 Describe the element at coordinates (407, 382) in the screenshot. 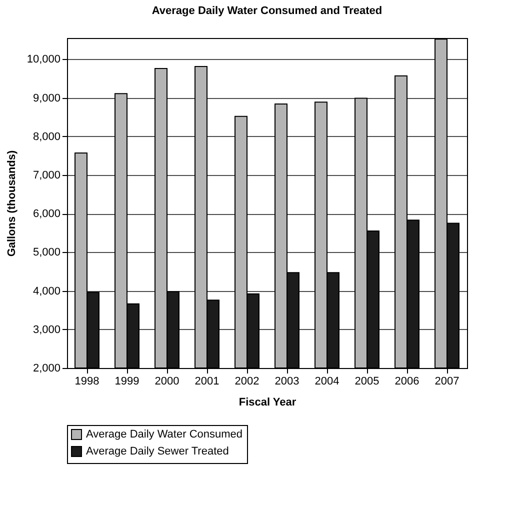

I see `x-tick-label: 2006` at that location.